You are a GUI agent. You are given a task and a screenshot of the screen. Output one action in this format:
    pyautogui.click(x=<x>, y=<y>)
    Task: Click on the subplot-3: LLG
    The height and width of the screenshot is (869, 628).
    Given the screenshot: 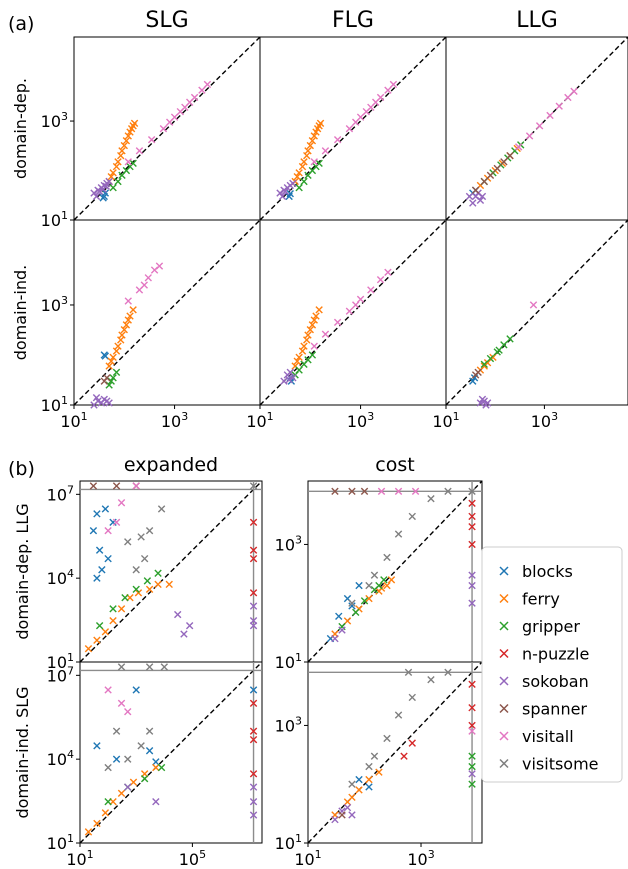 What is the action you would take?
    pyautogui.click(x=536, y=114)
    